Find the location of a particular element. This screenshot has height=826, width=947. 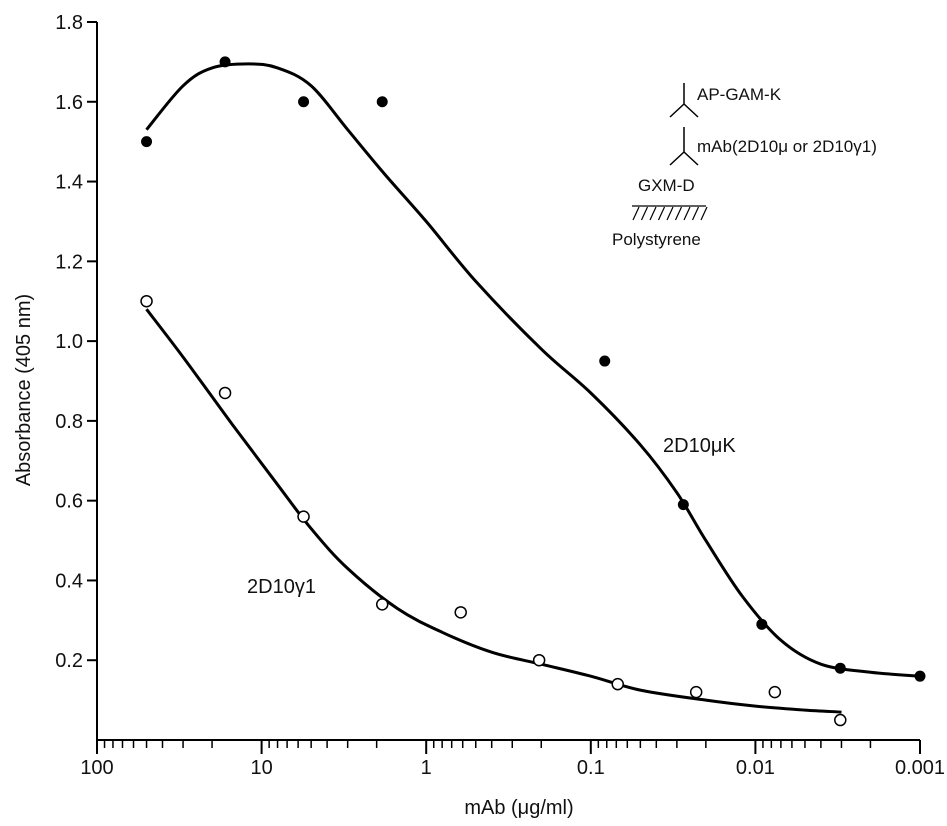

y-tick-label: 0.4 is located at coordinates (69, 581).